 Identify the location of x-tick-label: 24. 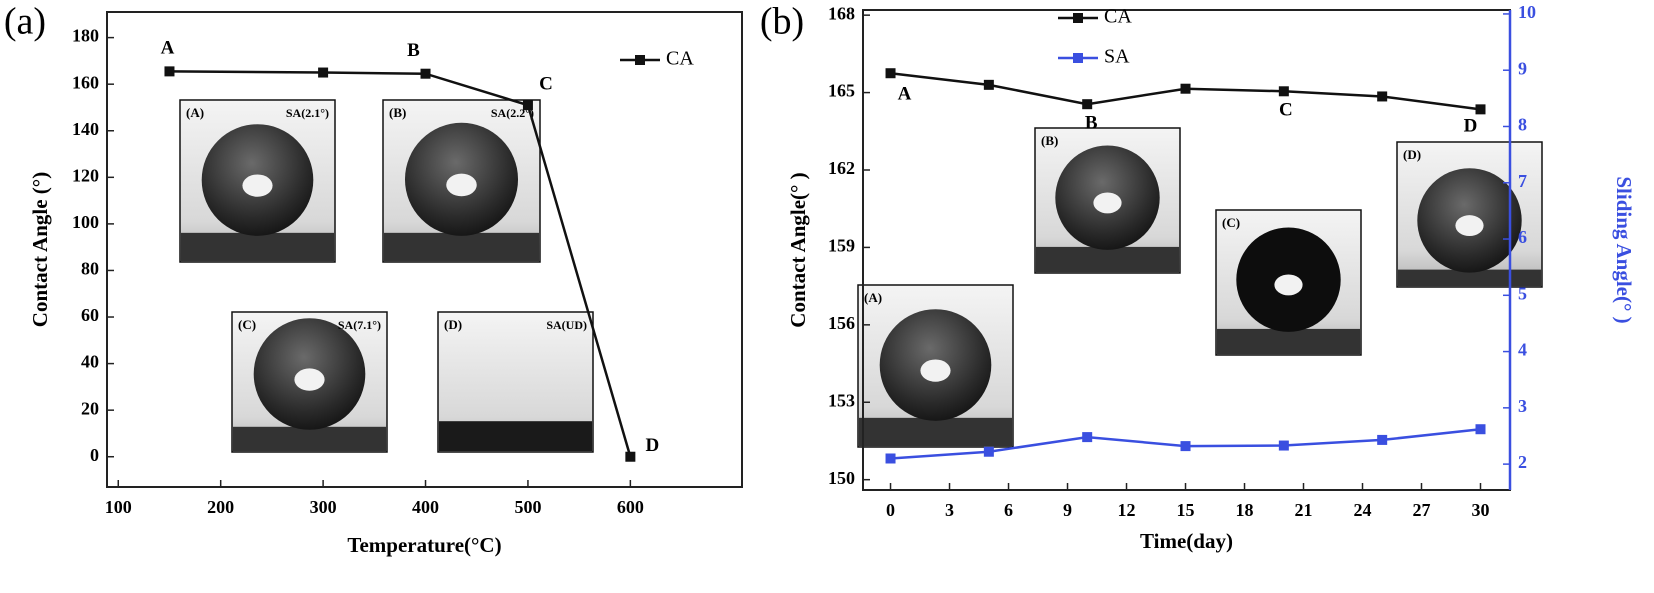
(1363, 510).